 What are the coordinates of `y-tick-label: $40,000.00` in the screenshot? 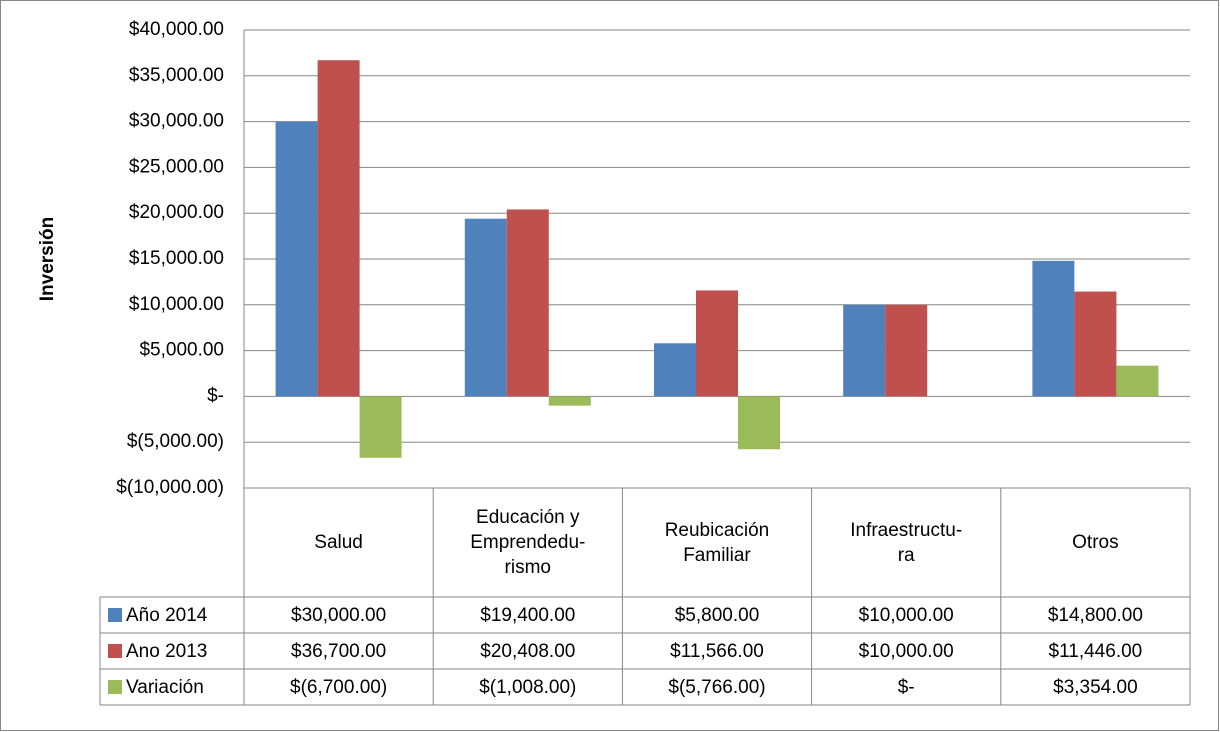 It's located at (176, 29).